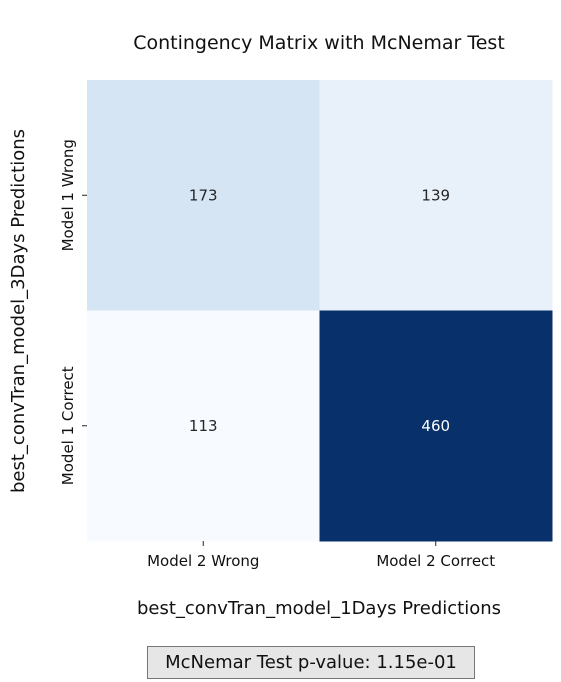  I want to click on y-tick-label-0: Model 1 Wrong, so click(68, 195).